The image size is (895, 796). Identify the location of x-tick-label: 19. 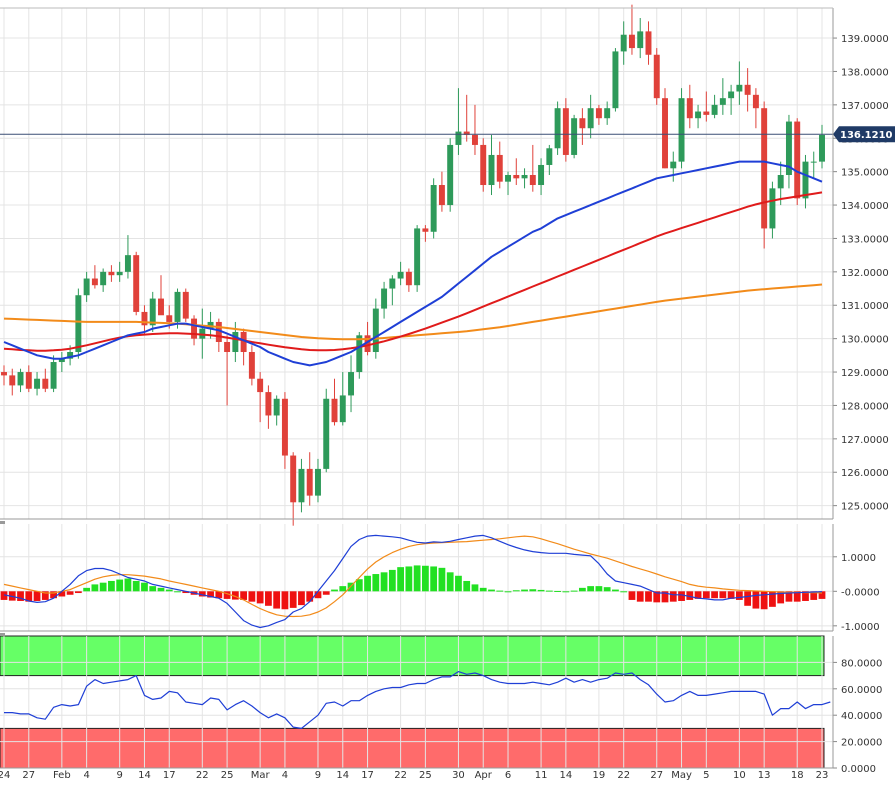
(599, 775).